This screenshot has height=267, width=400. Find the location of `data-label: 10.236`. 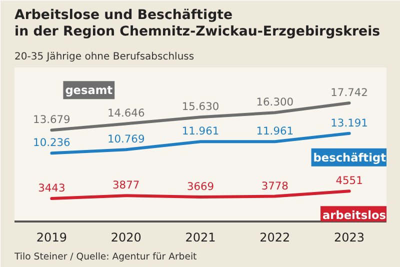

data-label: 10.236 is located at coordinates (52, 143).